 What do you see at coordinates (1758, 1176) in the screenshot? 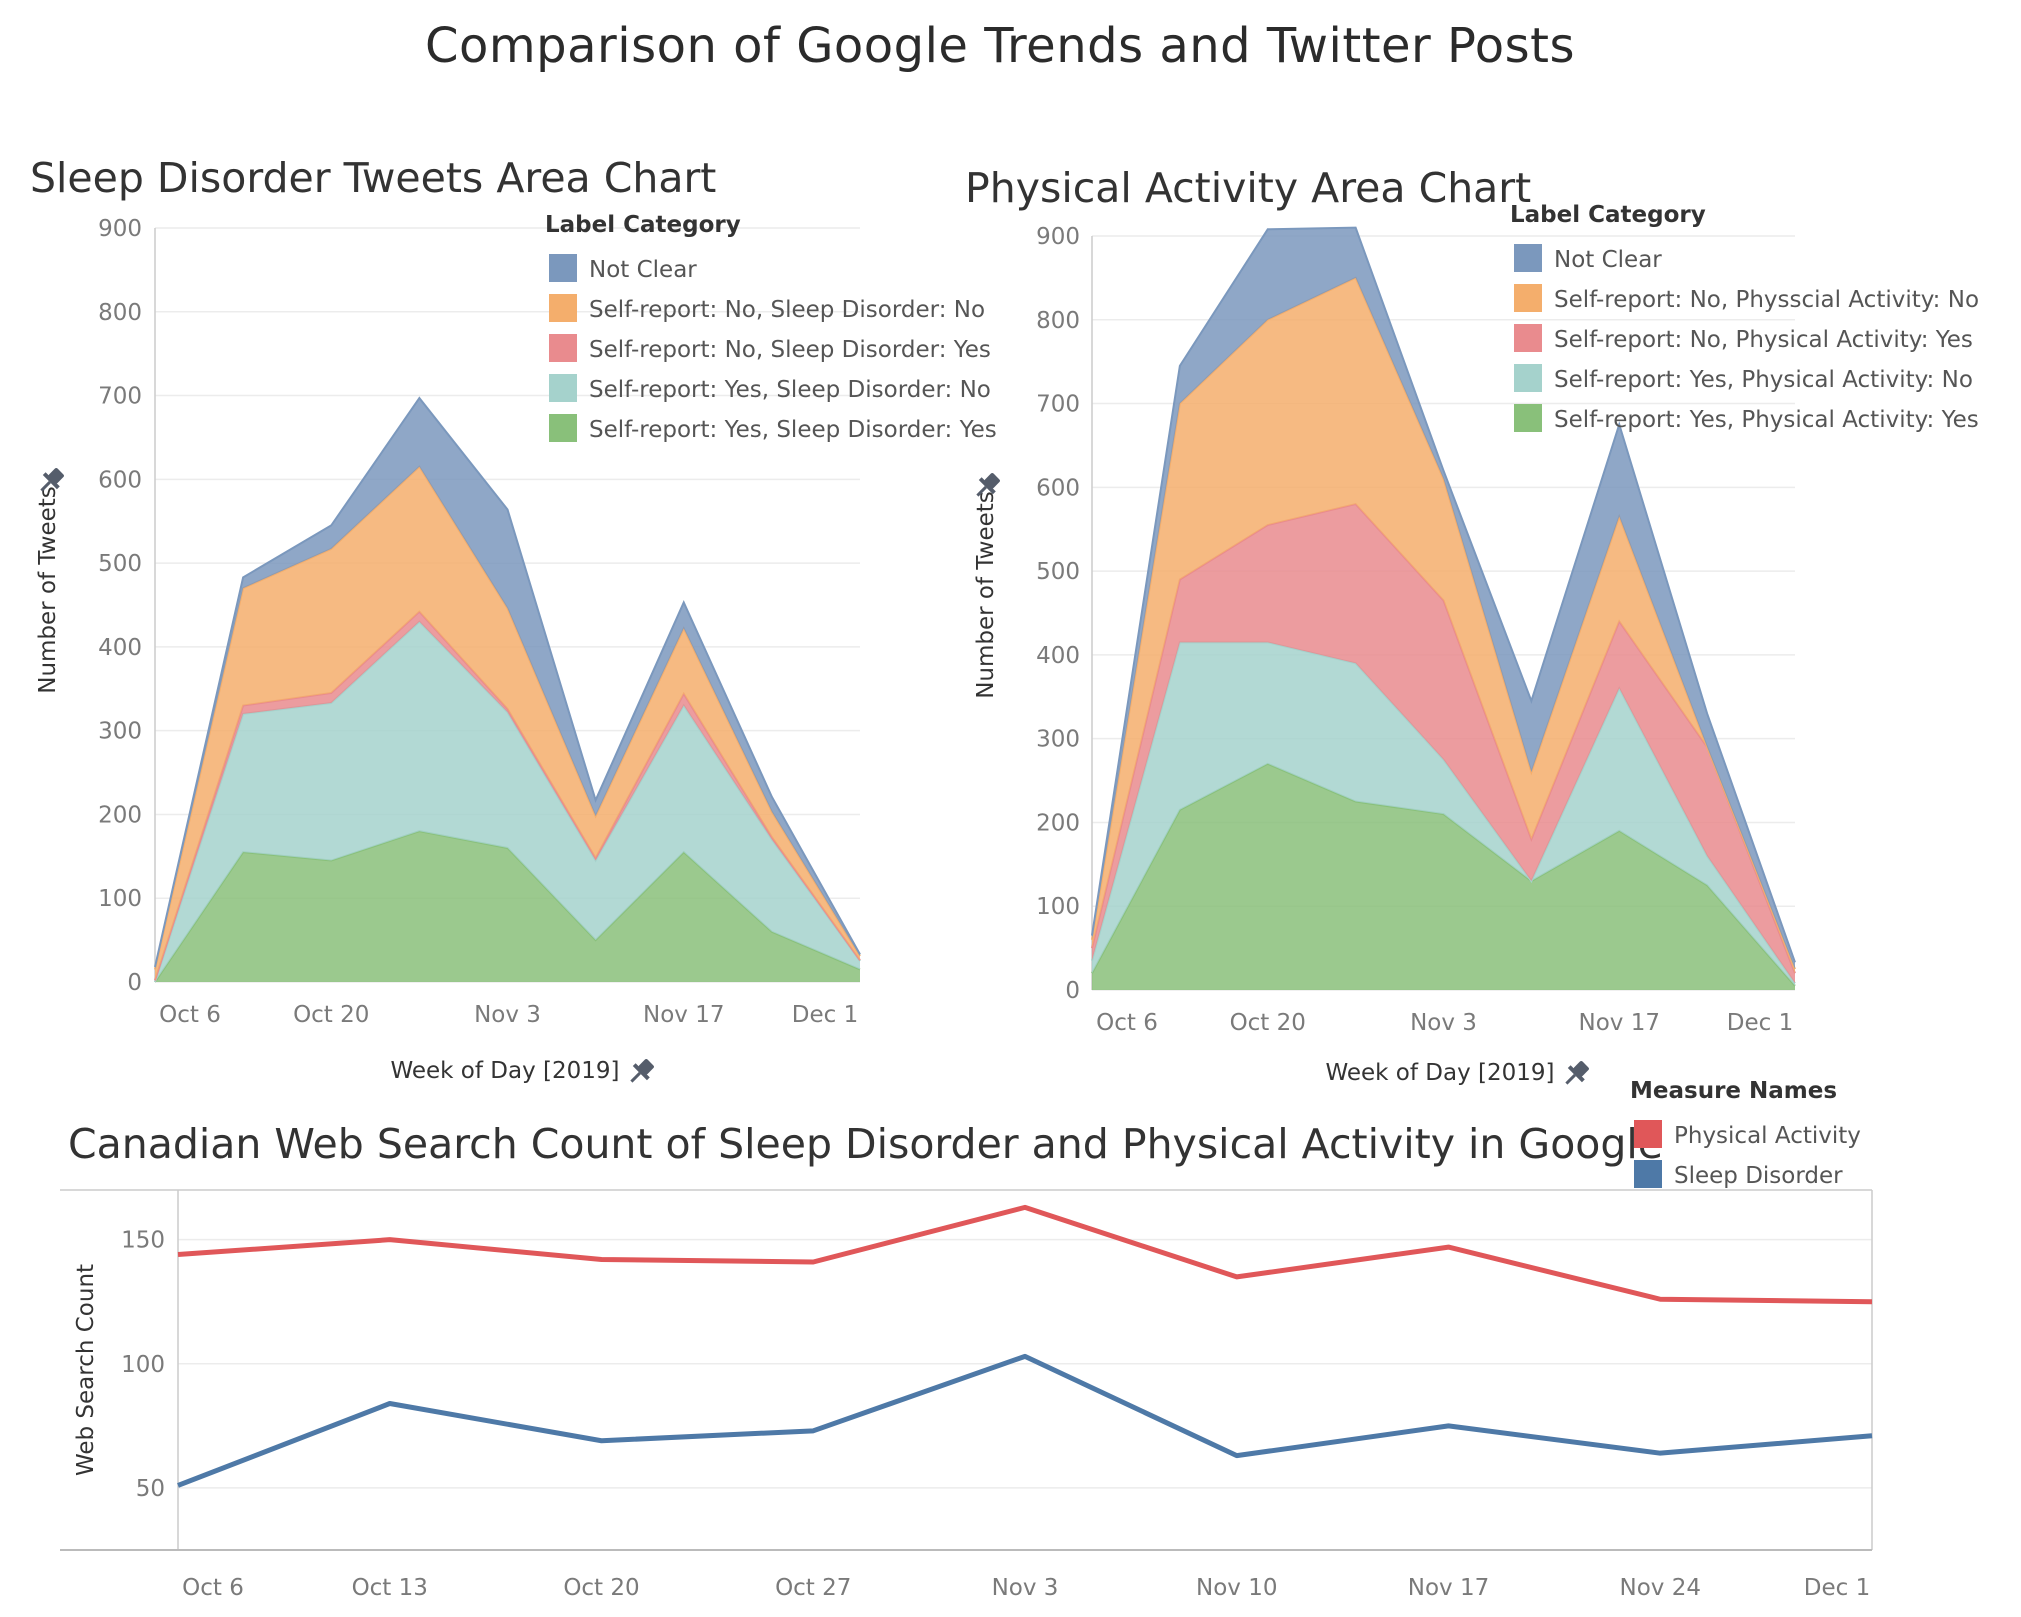
I see `legend-label: Sleep Disorder` at bounding box center [1758, 1176].